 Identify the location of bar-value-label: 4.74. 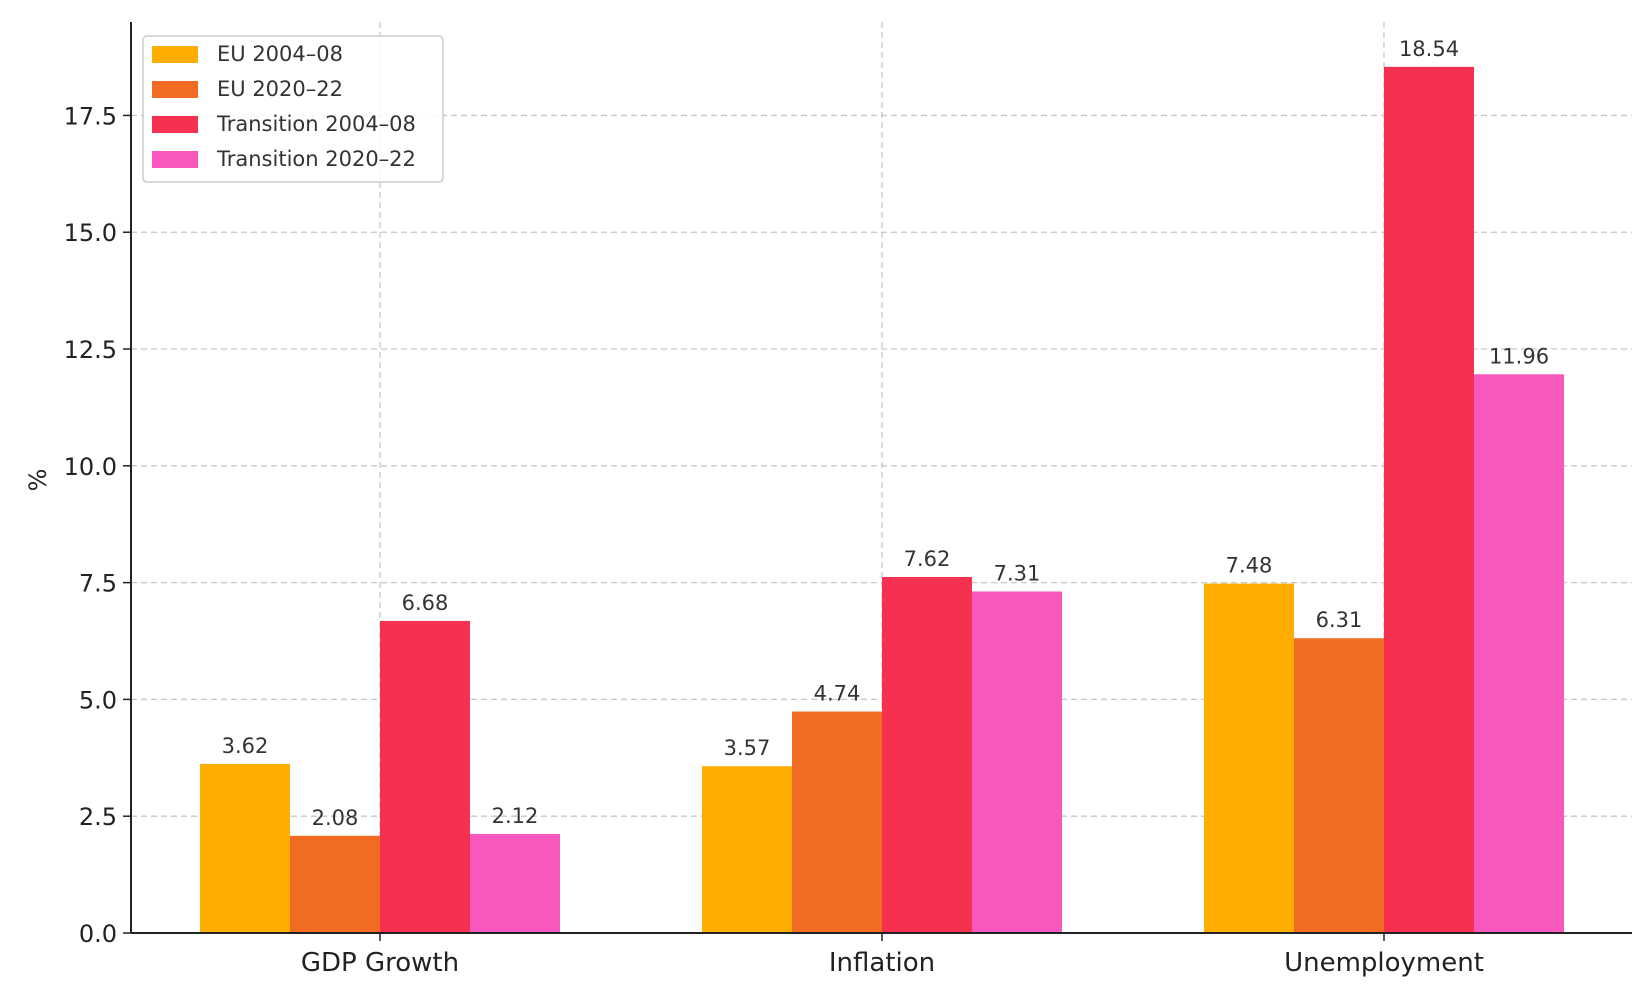
(837, 694).